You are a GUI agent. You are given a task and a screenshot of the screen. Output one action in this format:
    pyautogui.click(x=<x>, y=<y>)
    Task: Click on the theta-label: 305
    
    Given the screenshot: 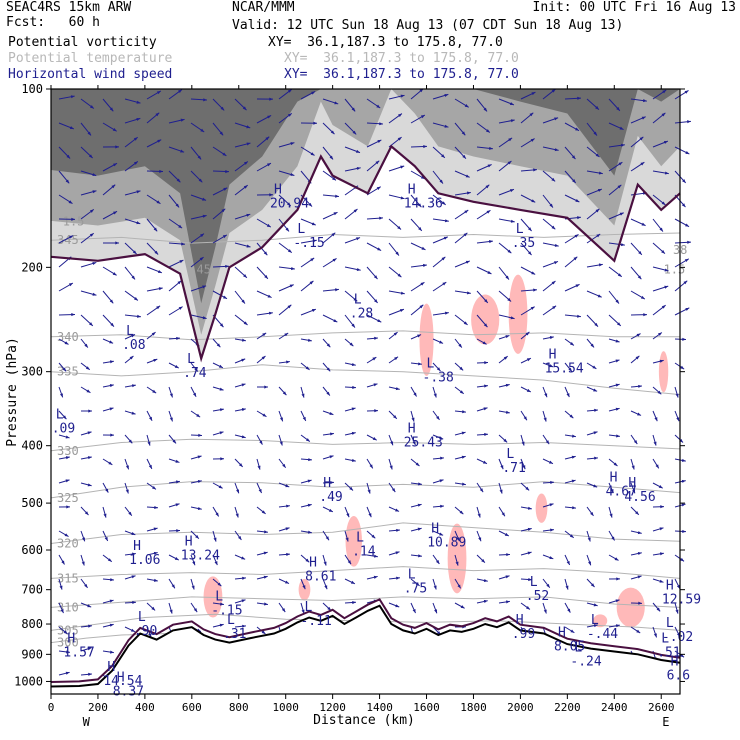 What is the action you would take?
    pyautogui.click(x=68, y=630)
    